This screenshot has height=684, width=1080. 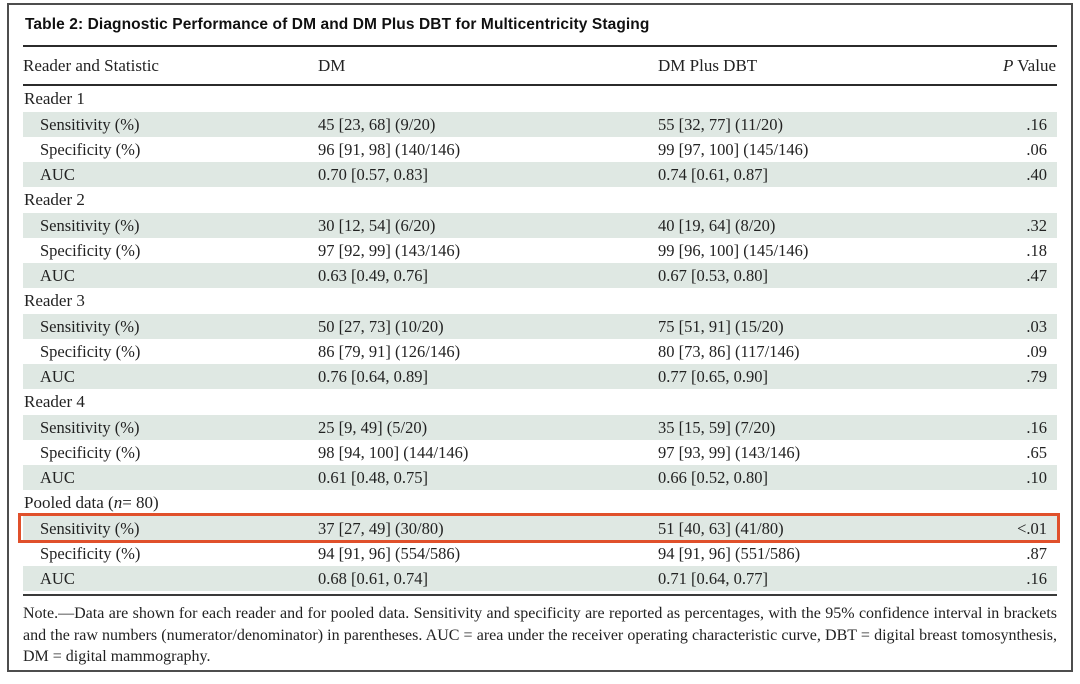 I want to click on dm-cell: 96 [91, 98] (140/146), so click(x=389, y=149).